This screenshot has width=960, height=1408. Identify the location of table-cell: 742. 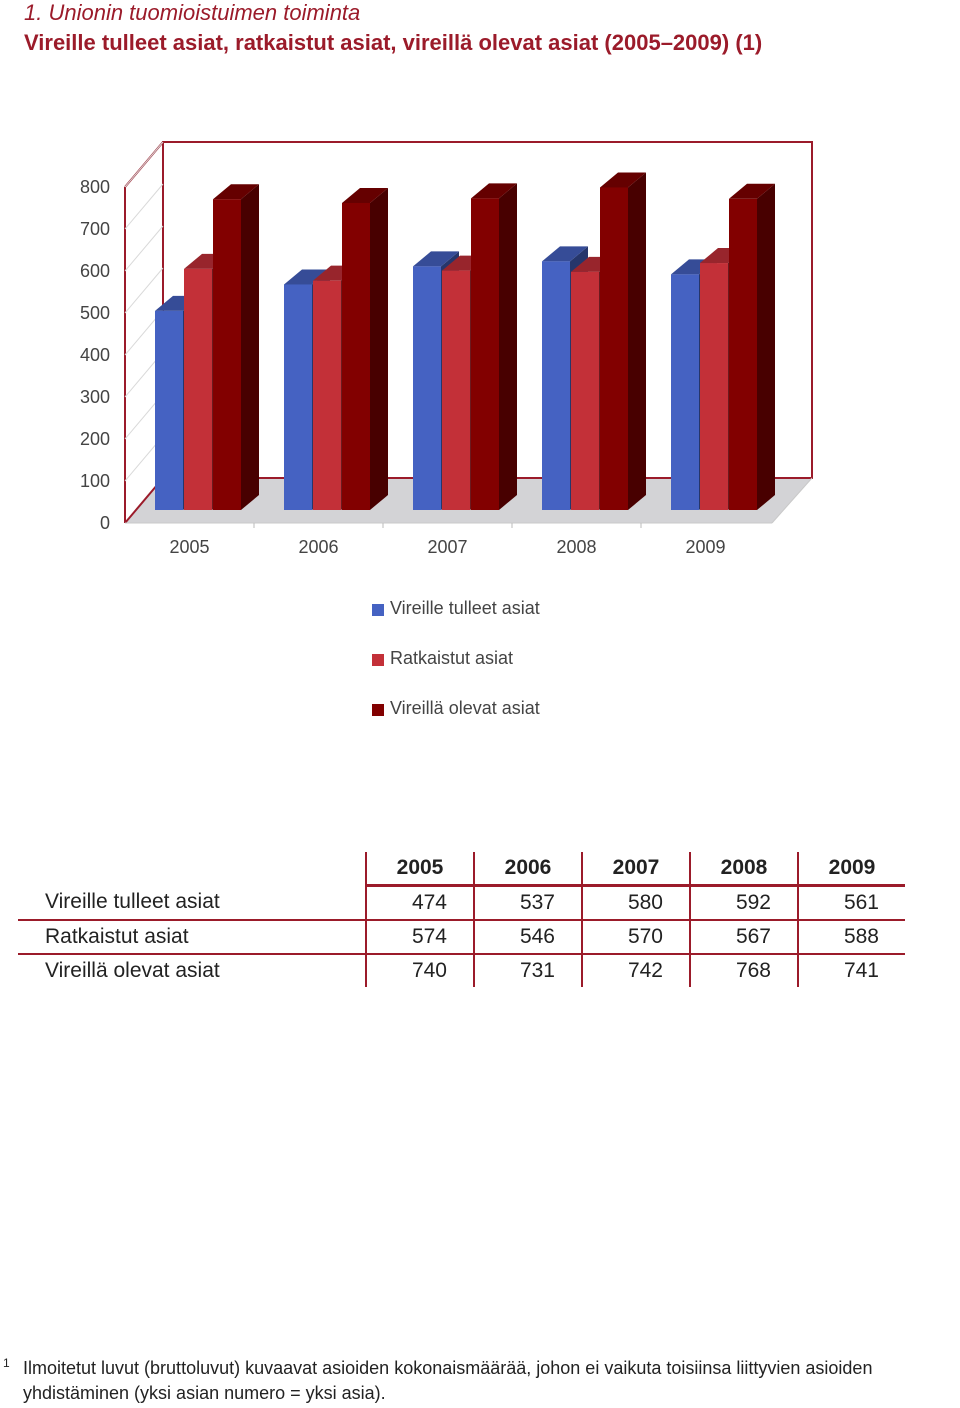
(635, 970).